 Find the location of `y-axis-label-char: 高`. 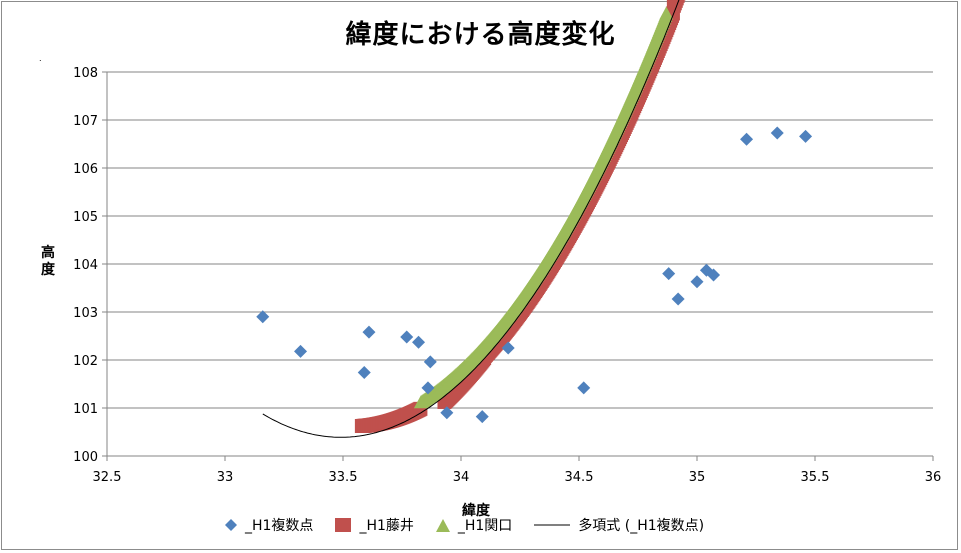

y-axis-label-char: 高 is located at coordinates (48, 253).